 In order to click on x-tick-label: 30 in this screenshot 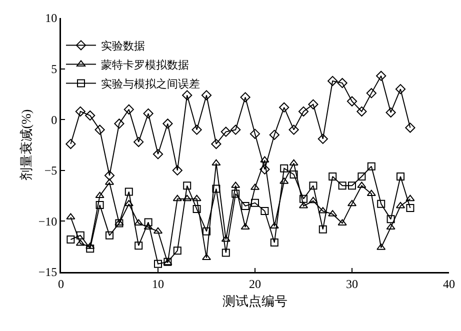, I will do `click(352, 283)`.